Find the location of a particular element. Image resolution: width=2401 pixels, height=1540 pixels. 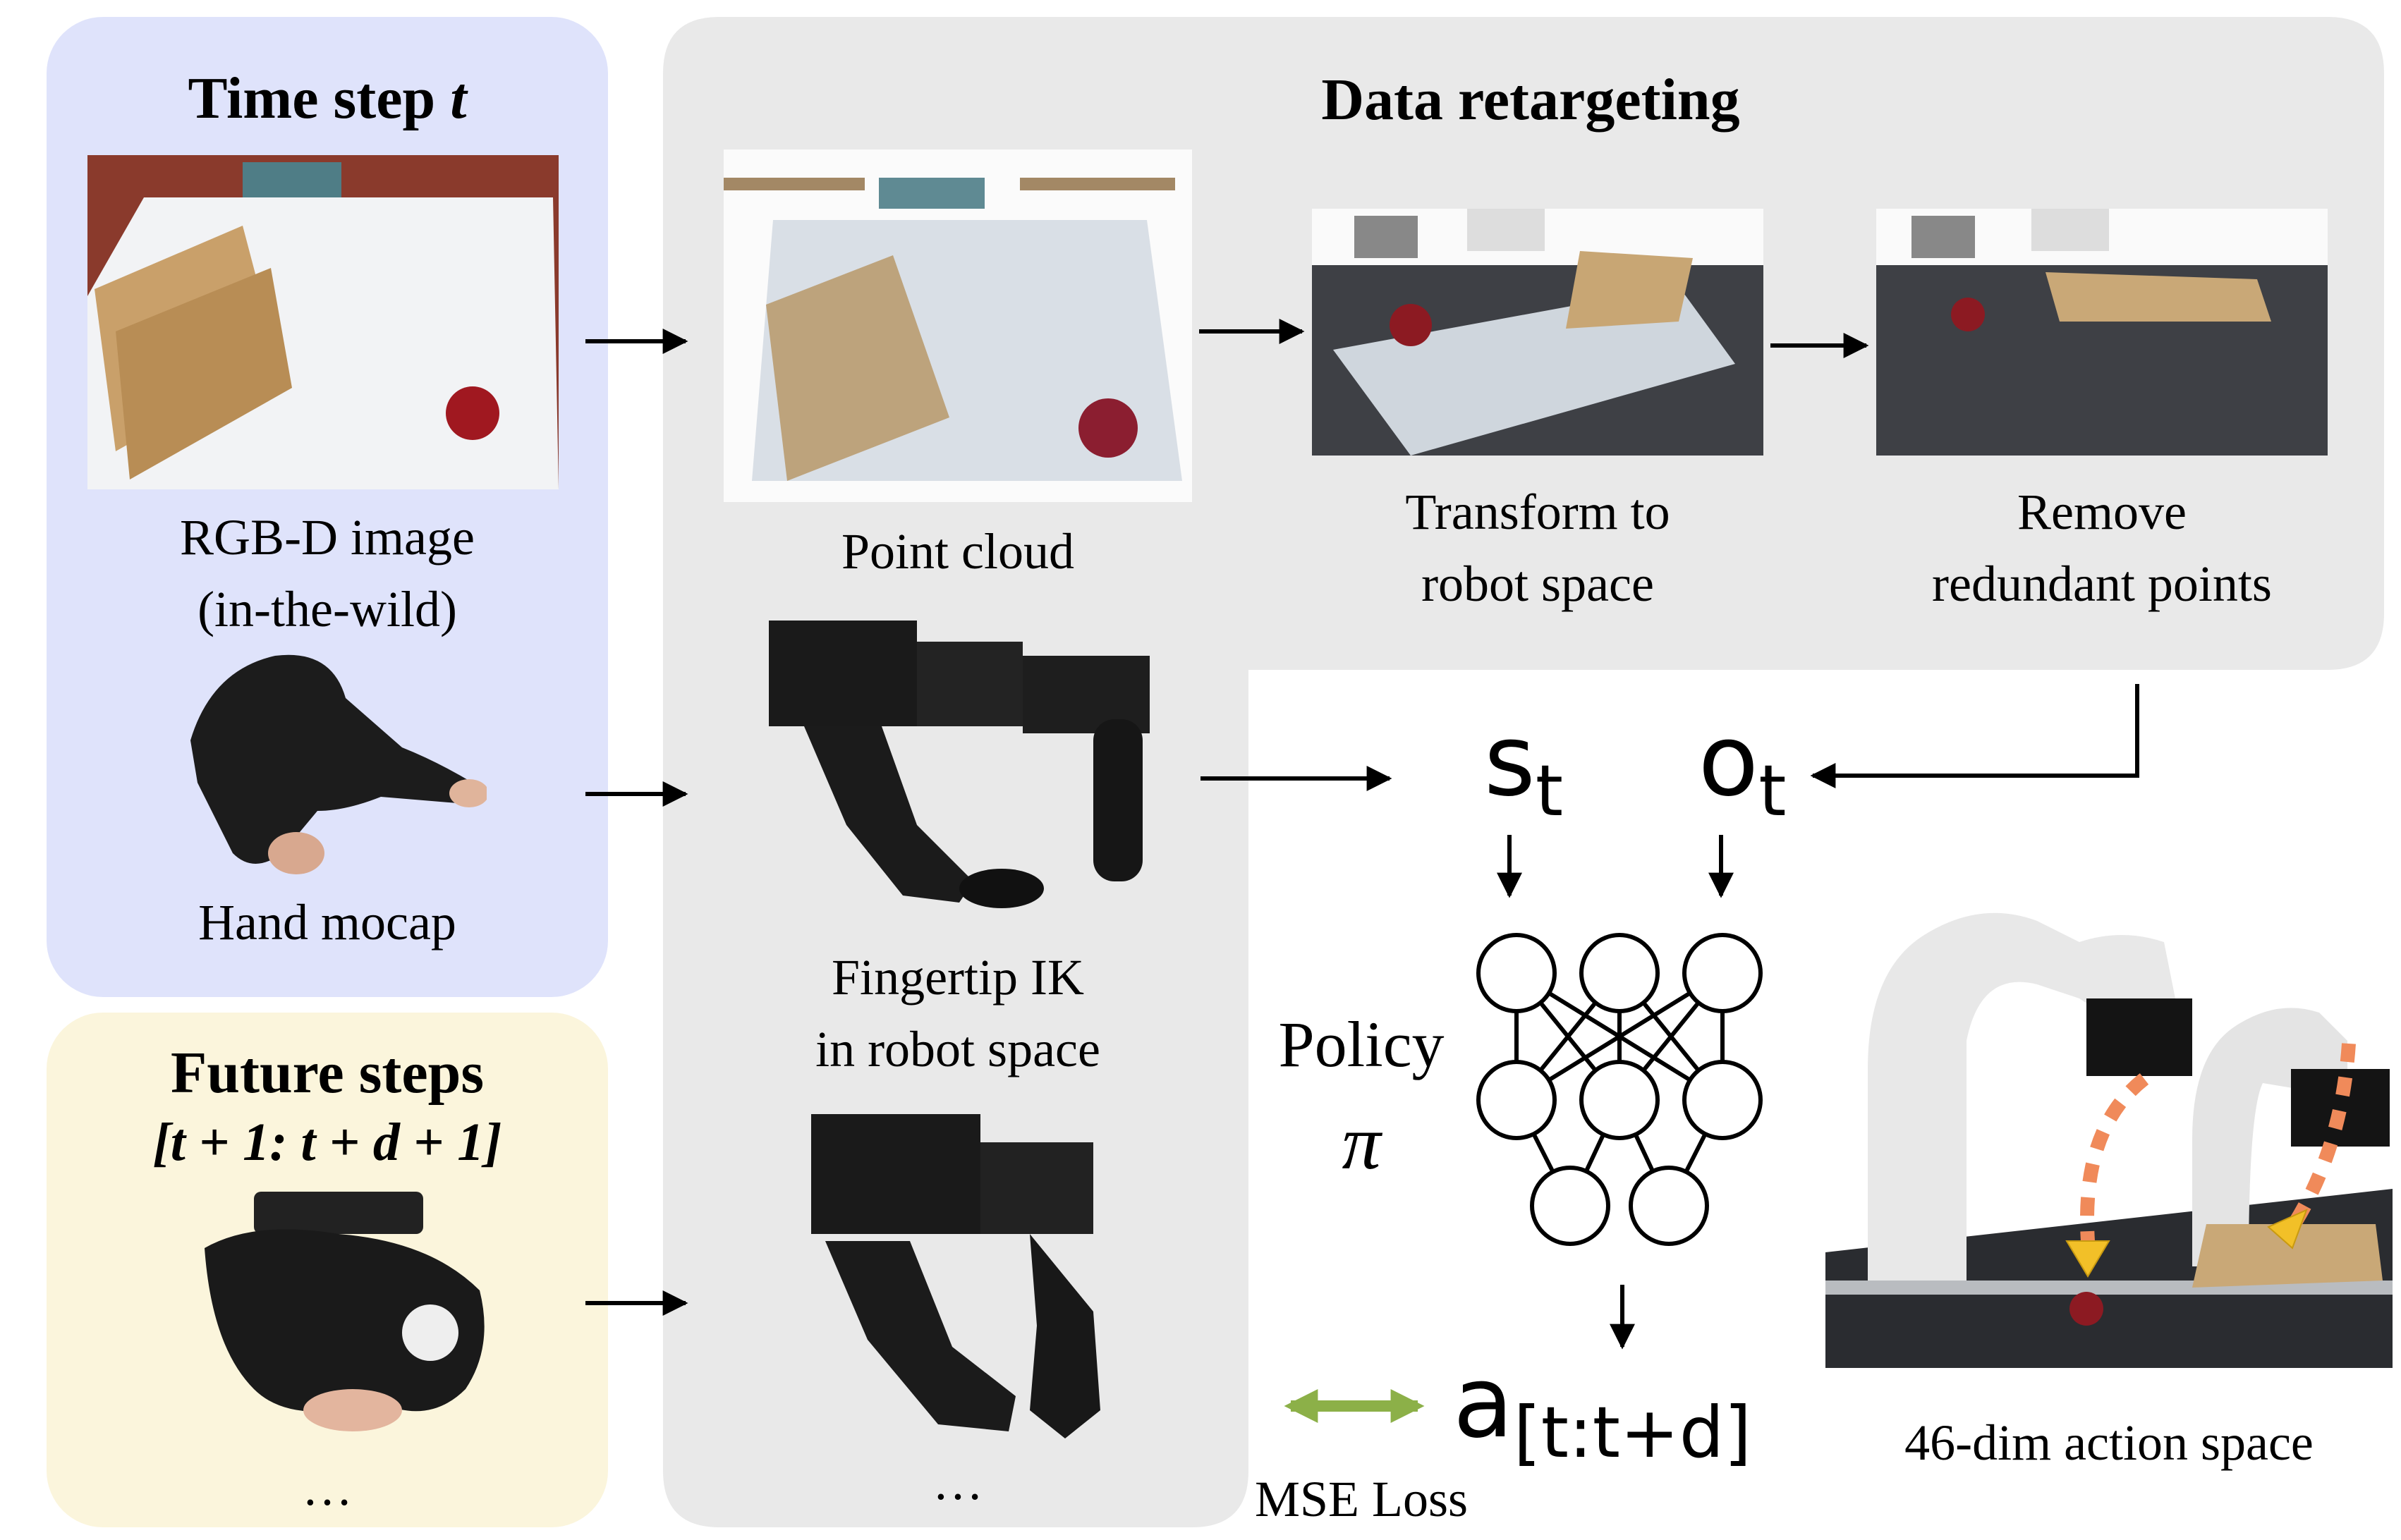

trajectory-head-right is located at coordinates (2287, 1229).